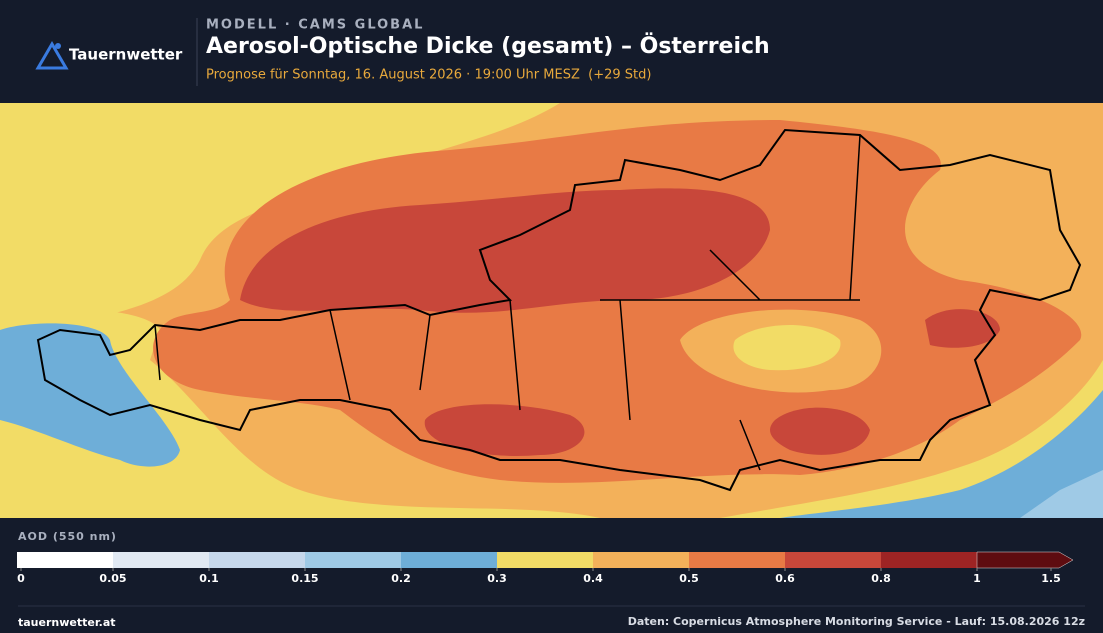 The image size is (1103, 633). I want to click on logo: Tauernwetter, so click(109, 55).